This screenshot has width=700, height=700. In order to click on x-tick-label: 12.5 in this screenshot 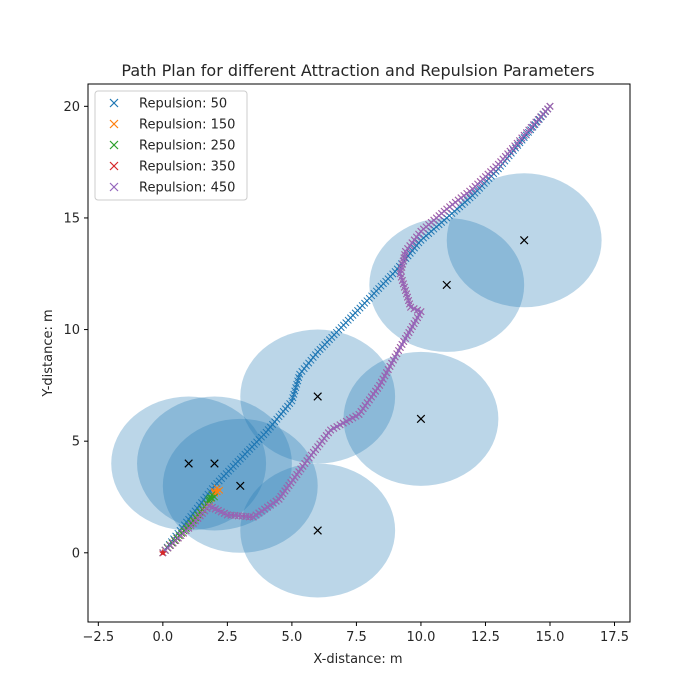, I will do `click(485, 637)`.